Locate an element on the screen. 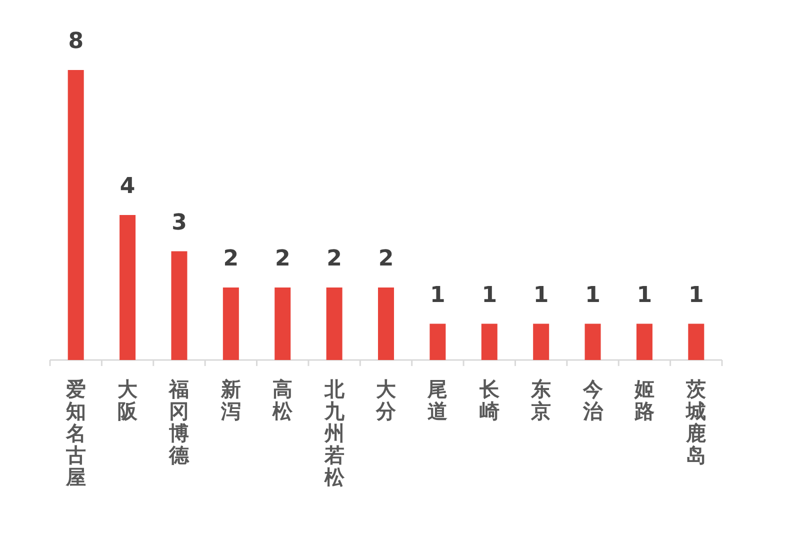 The height and width of the screenshot is (552, 810). data-label: 4 is located at coordinates (128, 186).